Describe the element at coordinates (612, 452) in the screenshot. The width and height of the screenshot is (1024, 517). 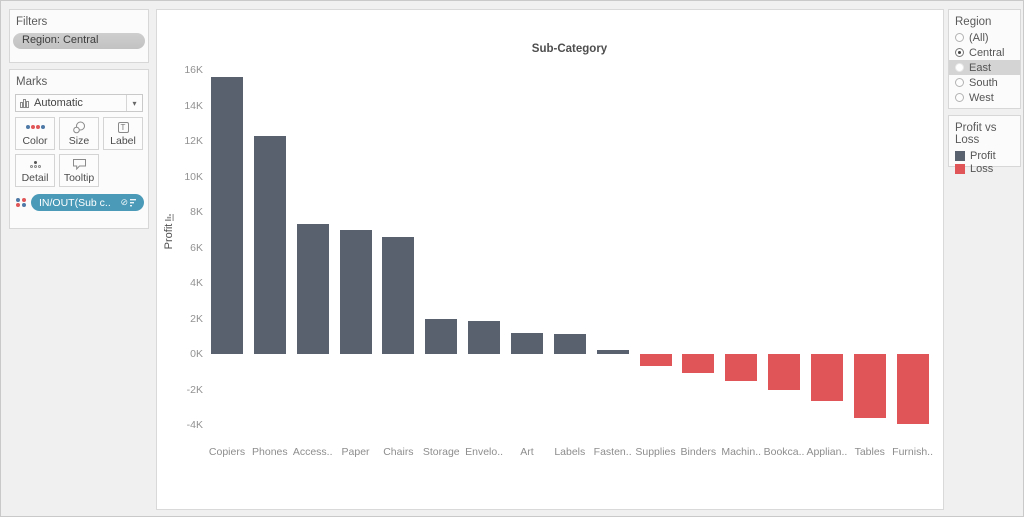
I see `x-axis-label: Fasten..` at that location.